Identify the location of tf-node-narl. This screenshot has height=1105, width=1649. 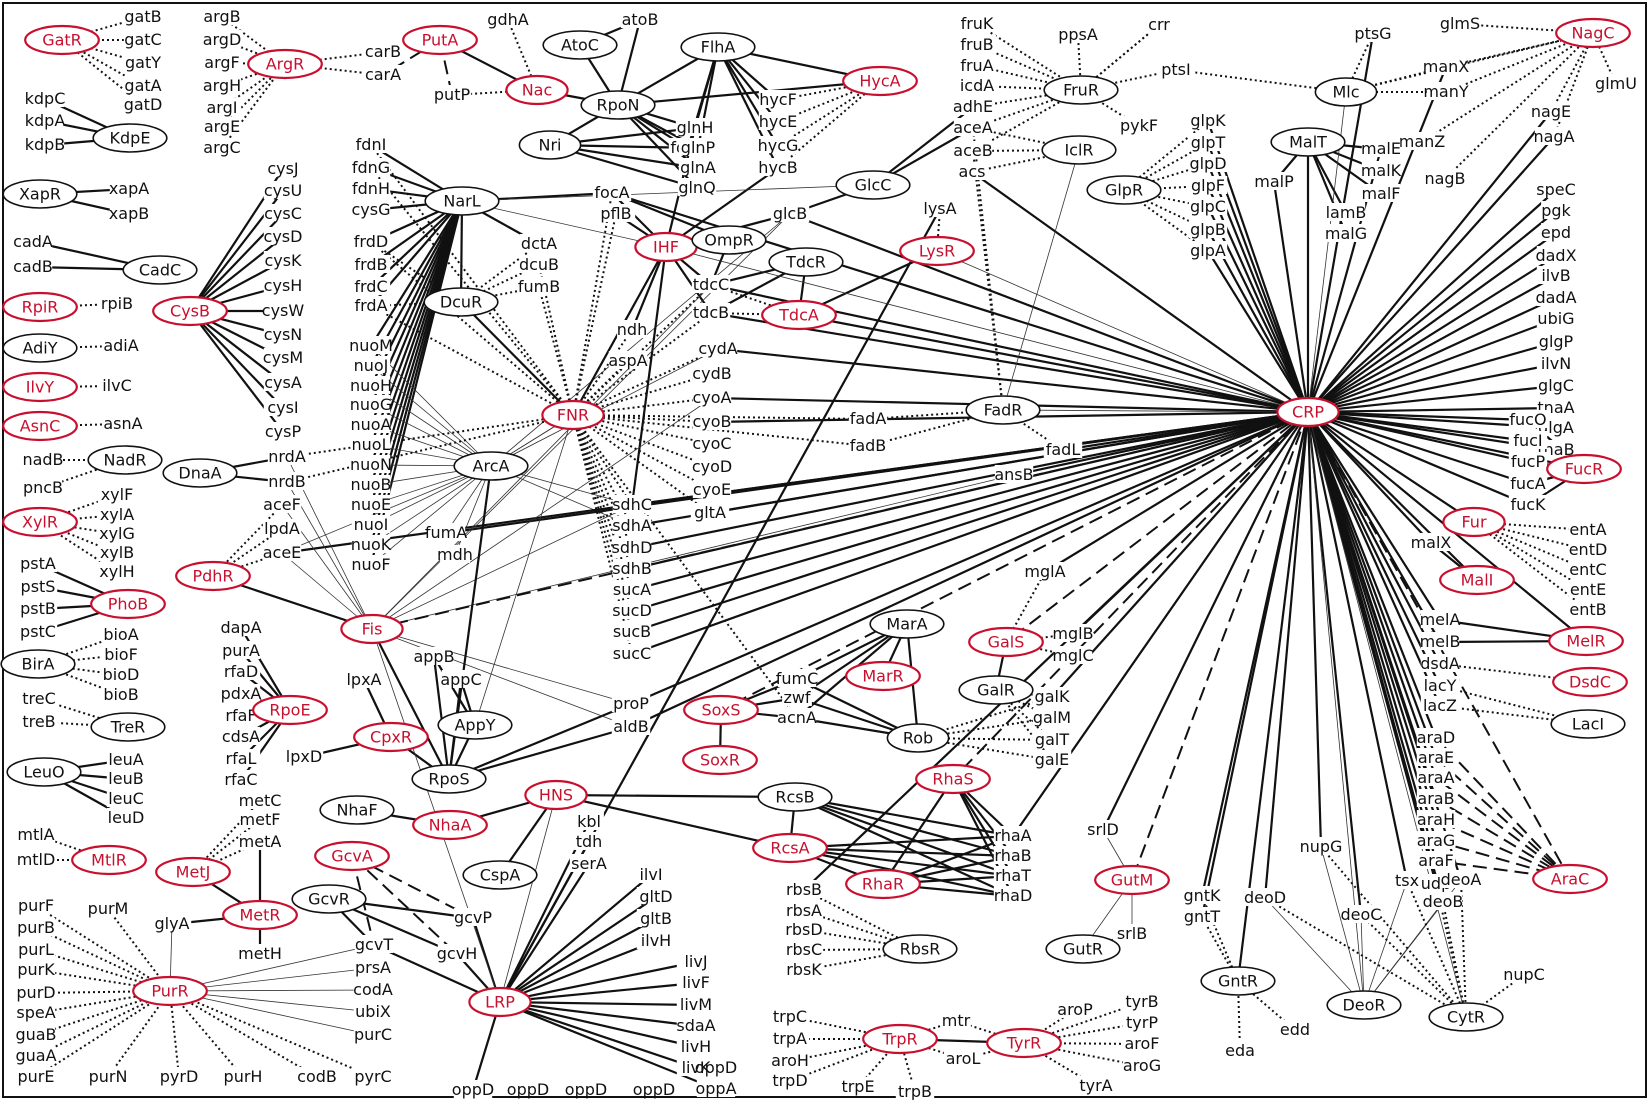
(462, 201).